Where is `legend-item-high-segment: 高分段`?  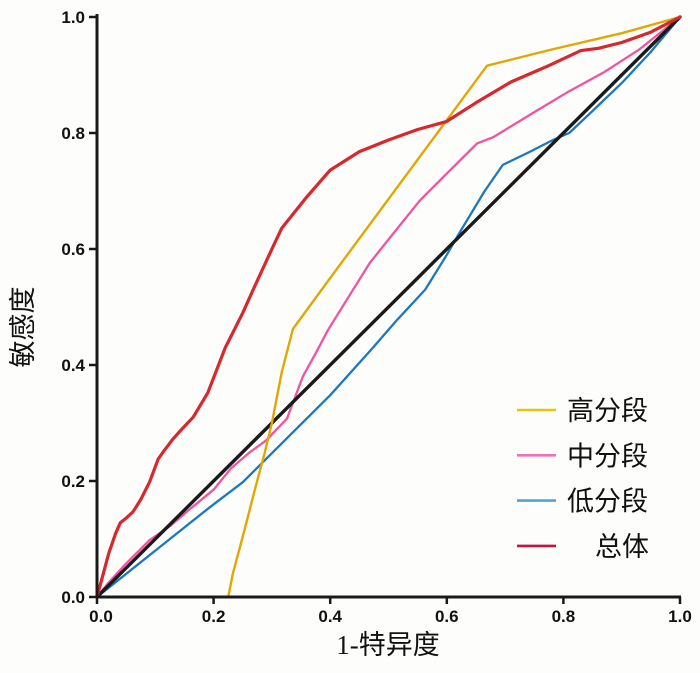
legend-item-high-segment: 高分段 is located at coordinates (582, 411).